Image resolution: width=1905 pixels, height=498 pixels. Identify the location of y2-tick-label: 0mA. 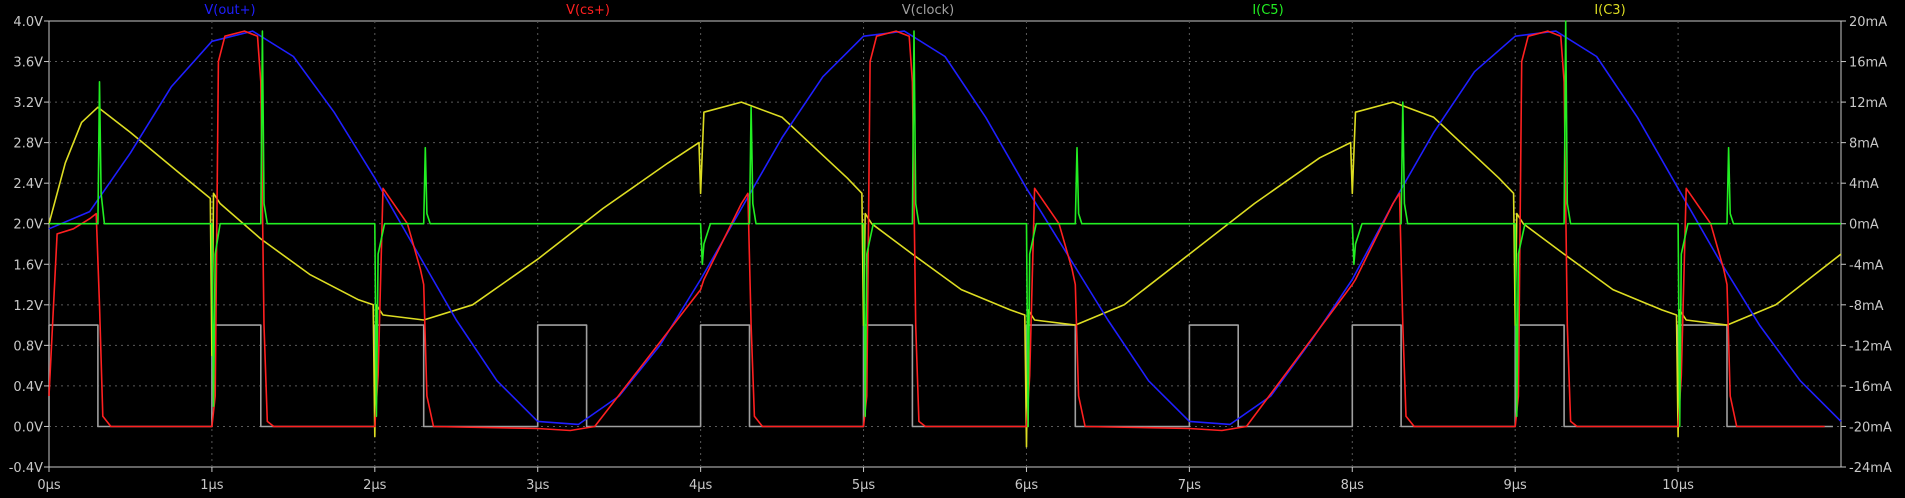
(1864, 225).